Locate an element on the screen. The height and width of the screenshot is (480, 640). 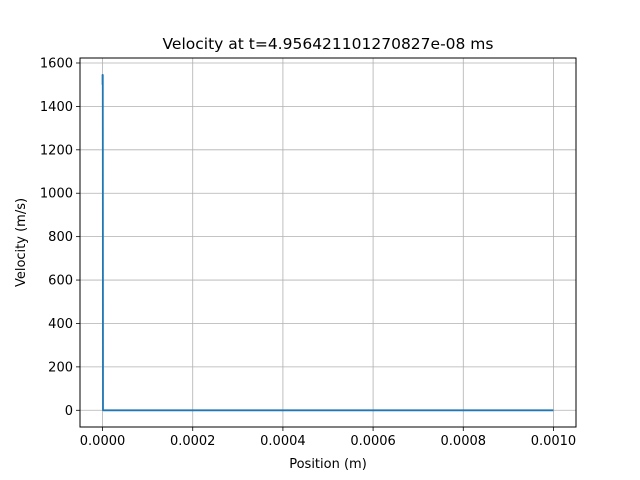
chart-title: Velocity at t=4.956421101270827e-08 ms is located at coordinates (328, 44).